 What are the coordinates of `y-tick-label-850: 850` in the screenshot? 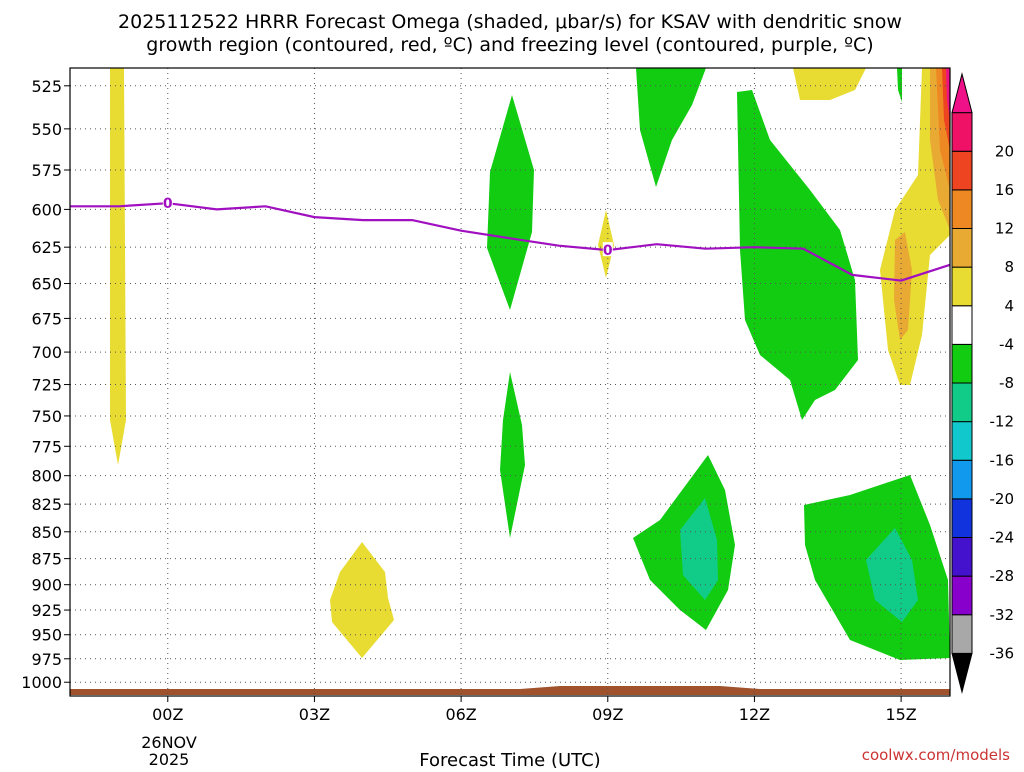 It's located at (46, 532).